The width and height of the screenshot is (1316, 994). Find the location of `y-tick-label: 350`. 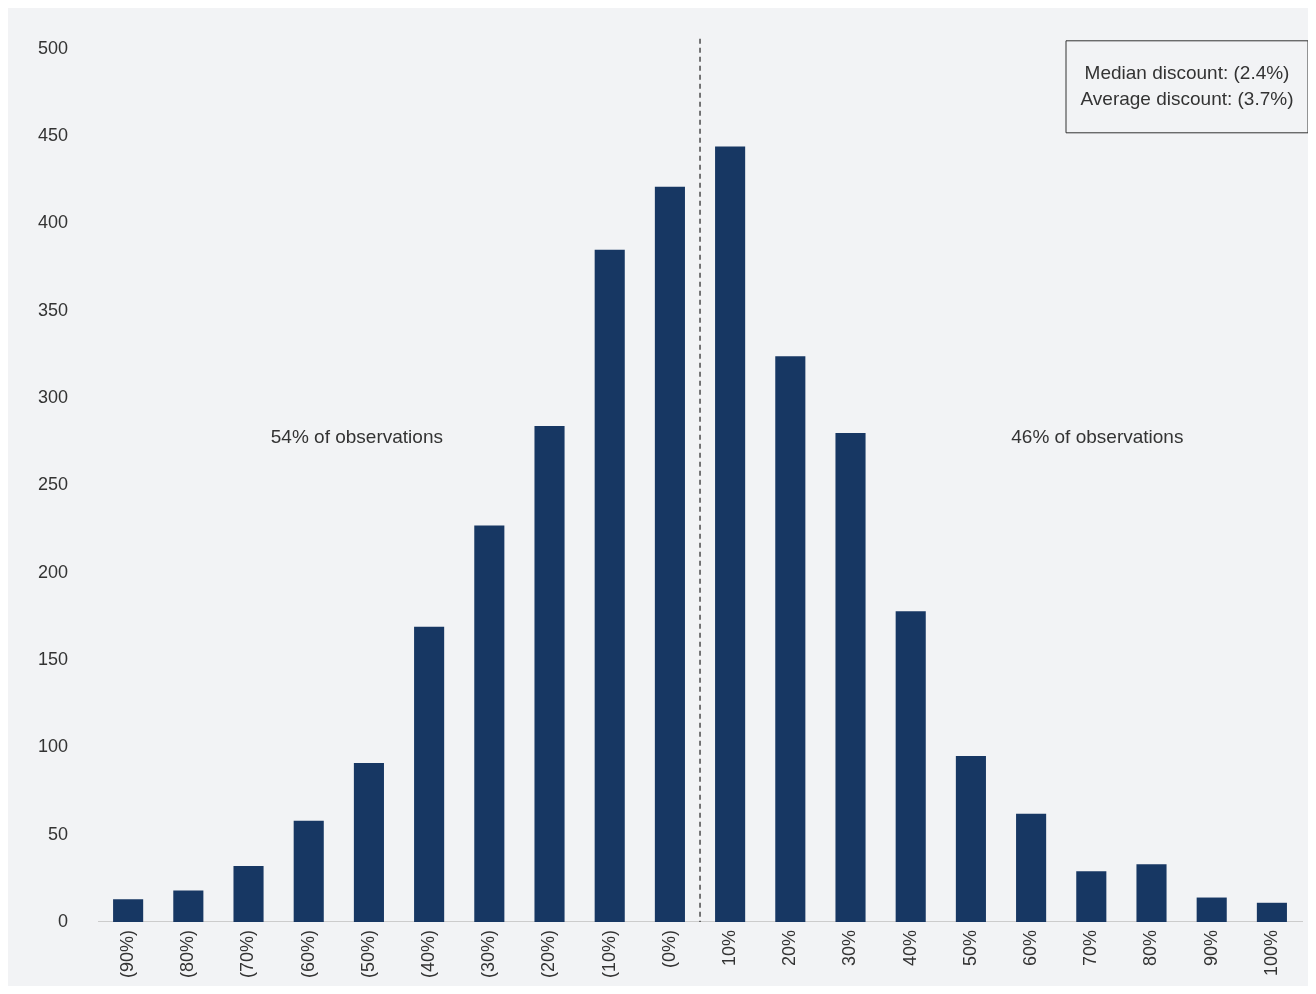

y-tick-label: 350 is located at coordinates (53, 309).